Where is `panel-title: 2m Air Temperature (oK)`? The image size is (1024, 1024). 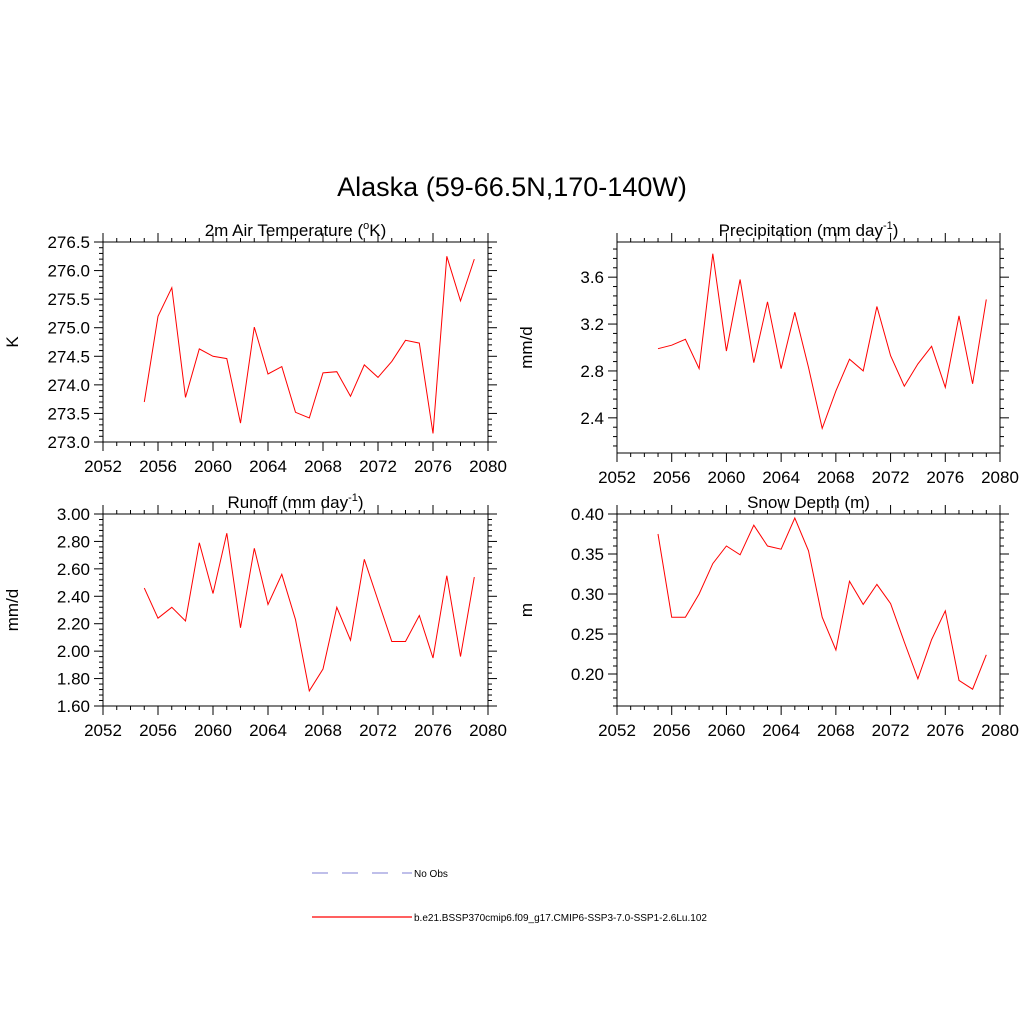 panel-title: 2m Air Temperature (oK) is located at coordinates (296, 230).